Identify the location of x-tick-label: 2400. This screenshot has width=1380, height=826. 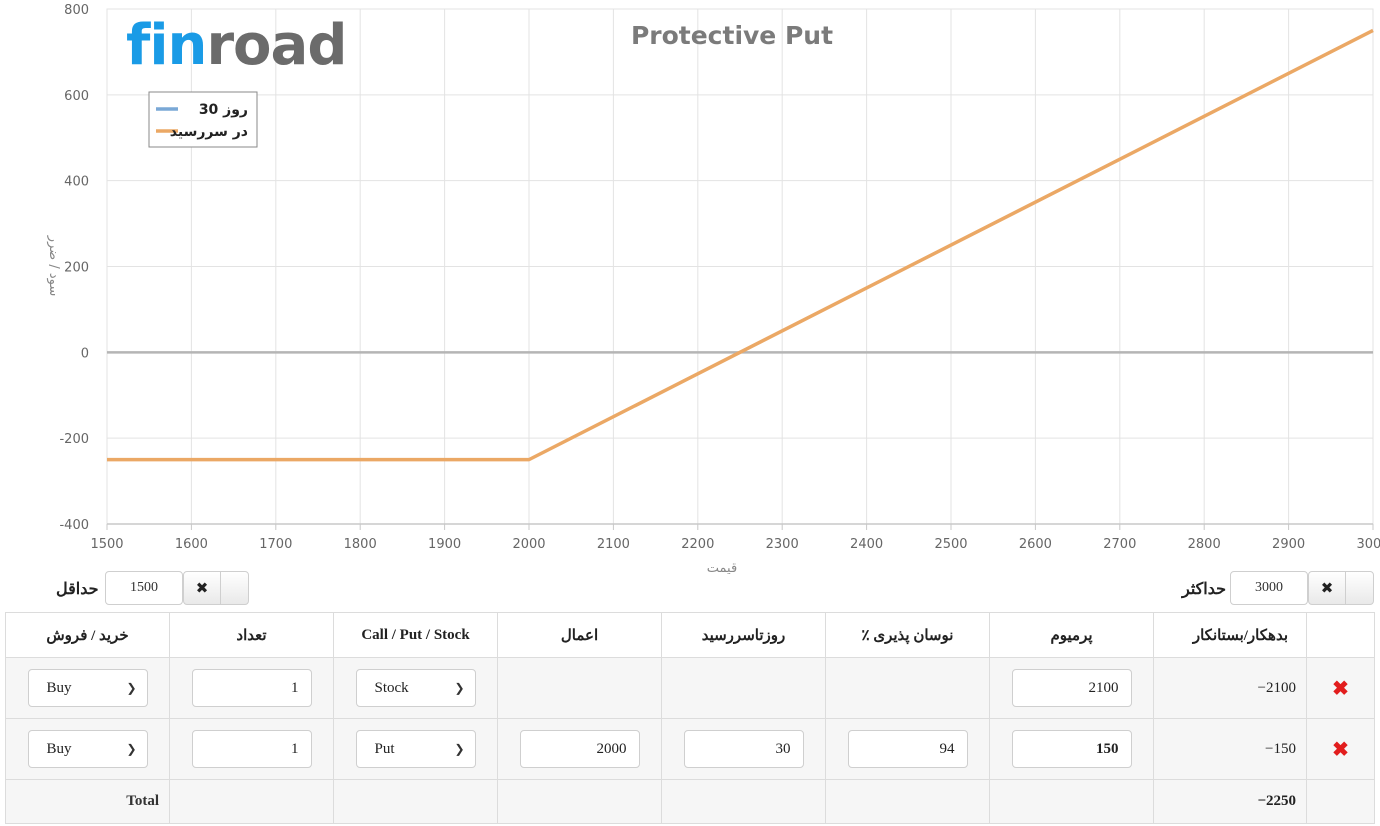
(866, 544).